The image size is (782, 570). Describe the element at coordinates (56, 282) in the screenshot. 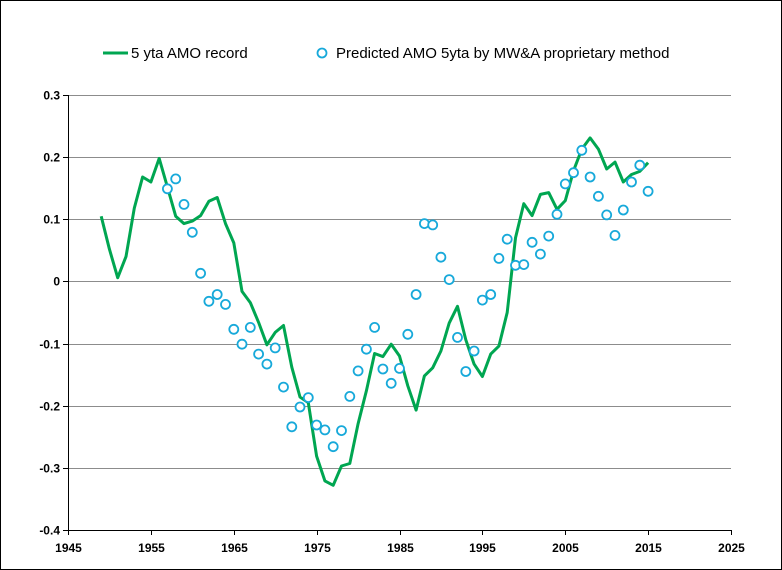

I see `y-tick-label: 0` at that location.